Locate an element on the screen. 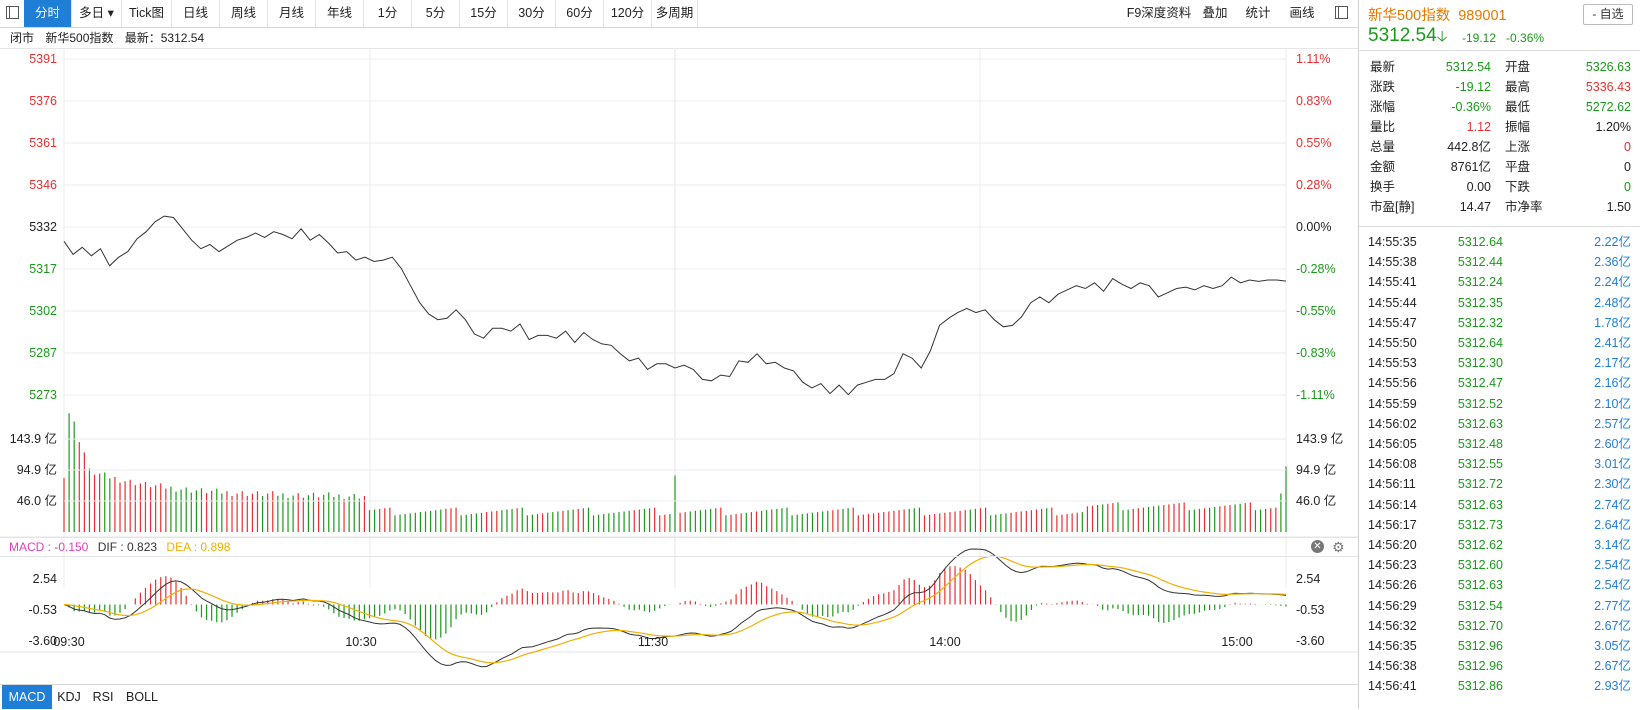  volume-axis-label-right: 143.9 亿 is located at coordinates (1319, 438).